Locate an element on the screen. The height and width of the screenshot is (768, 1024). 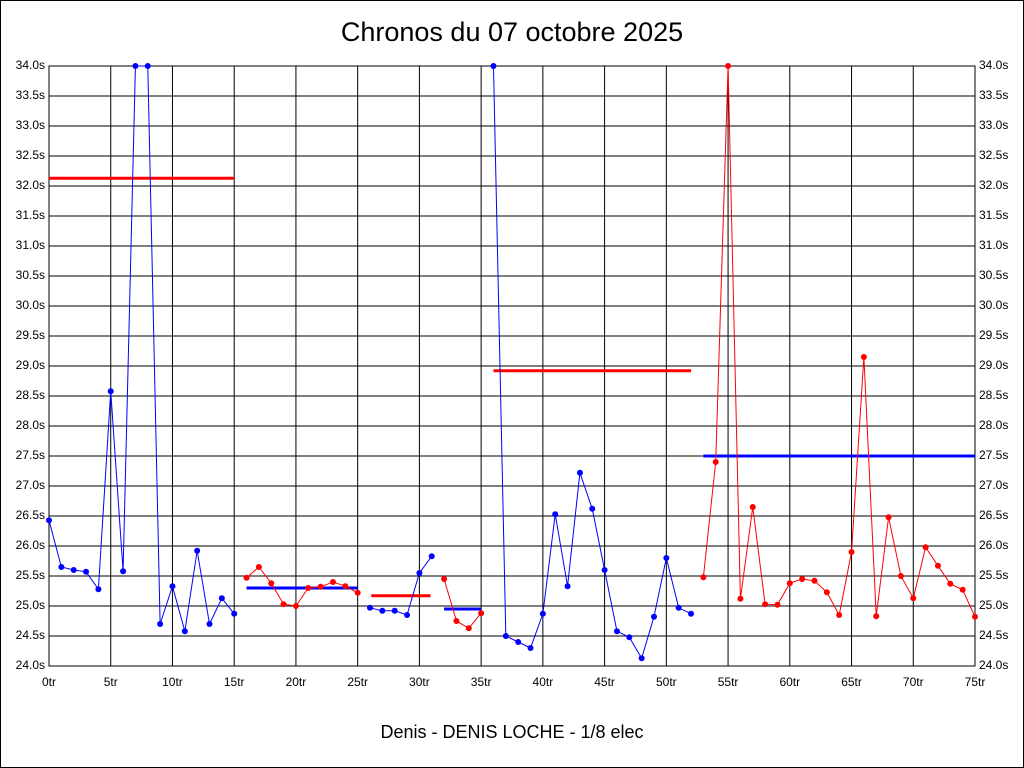
y-tick-label-right: 31.5s is located at coordinates (993, 215).